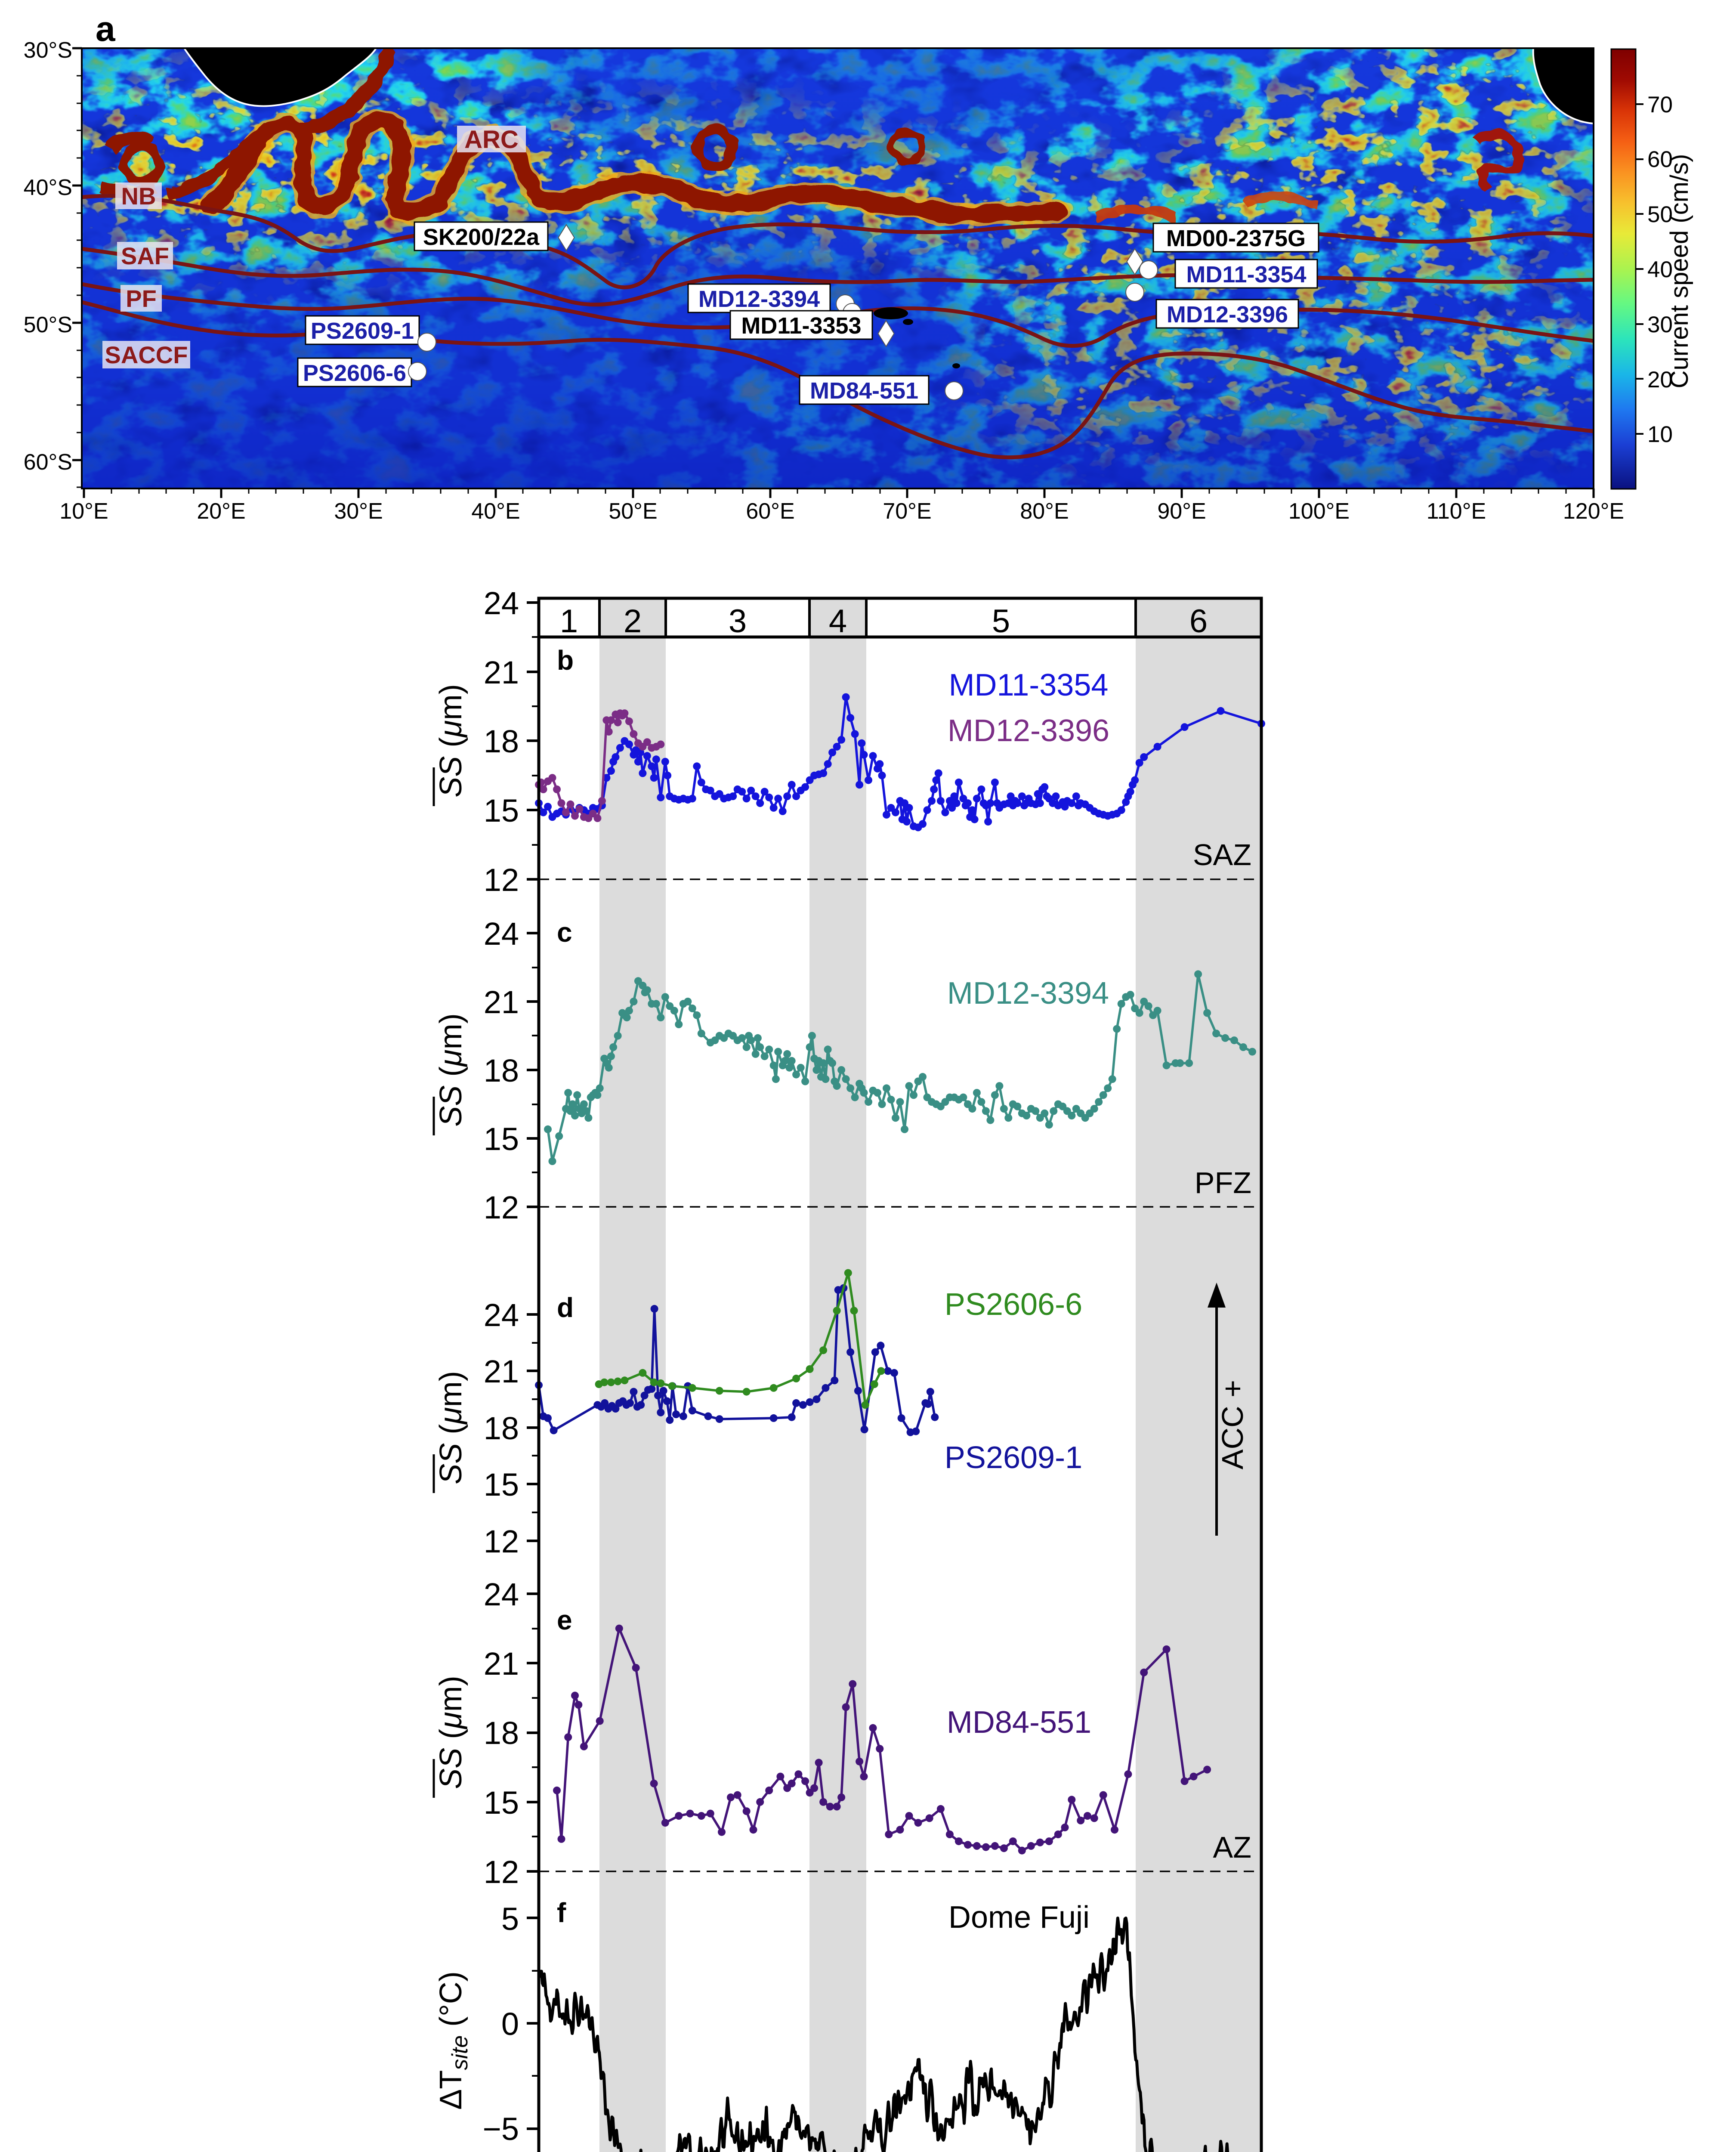 The height and width of the screenshot is (2152, 1736). Describe the element at coordinates (770, 511) in the screenshot. I see `svg-text: 60°E` at that location.